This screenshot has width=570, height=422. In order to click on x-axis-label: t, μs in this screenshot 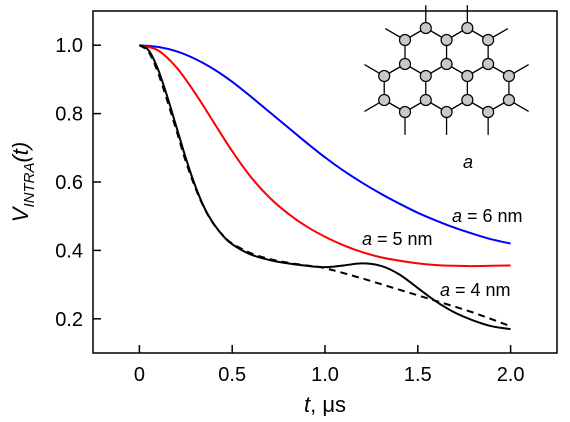, I will do `click(325, 404)`.